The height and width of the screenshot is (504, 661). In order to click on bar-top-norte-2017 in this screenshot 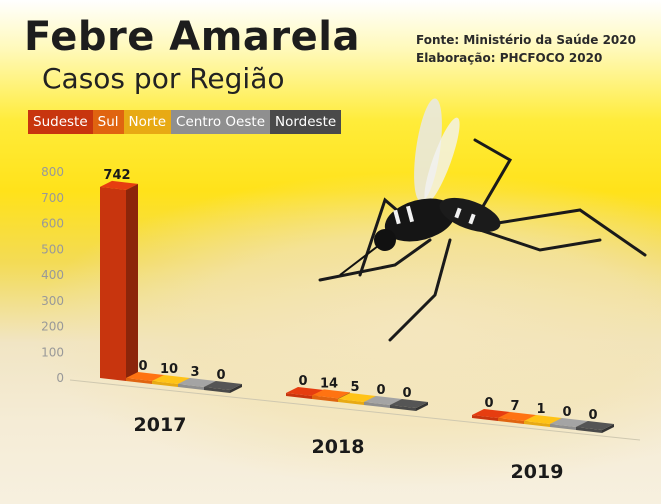, I will do `click(171, 379)`.